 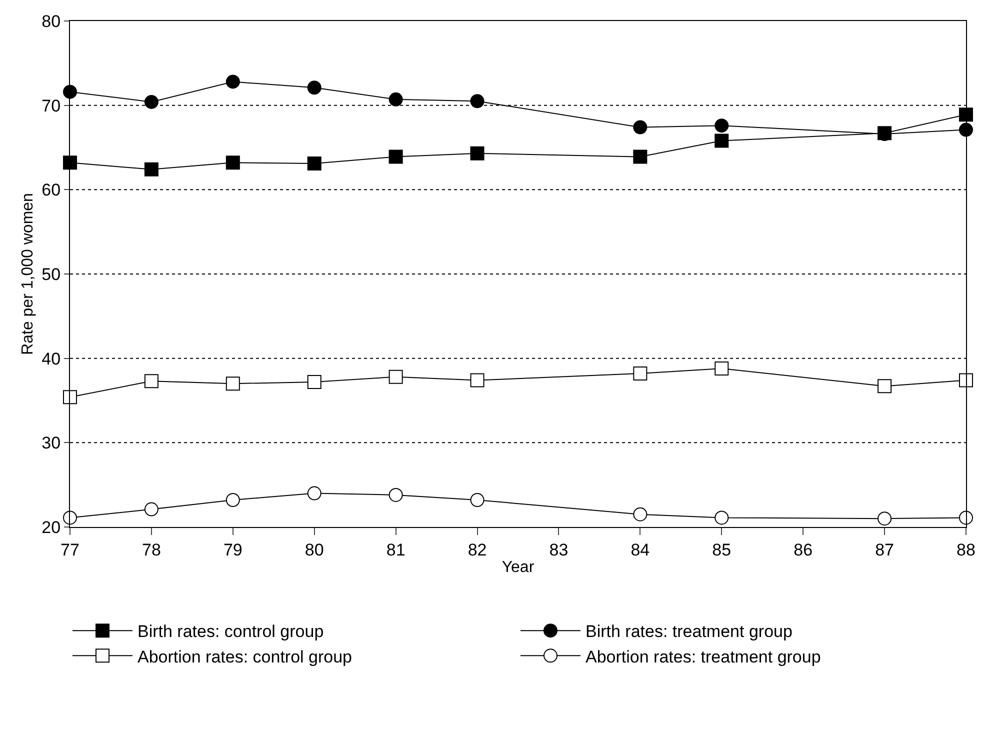 What do you see at coordinates (231, 632) in the screenshot?
I see `legend-label: Birth rates: control group` at bounding box center [231, 632].